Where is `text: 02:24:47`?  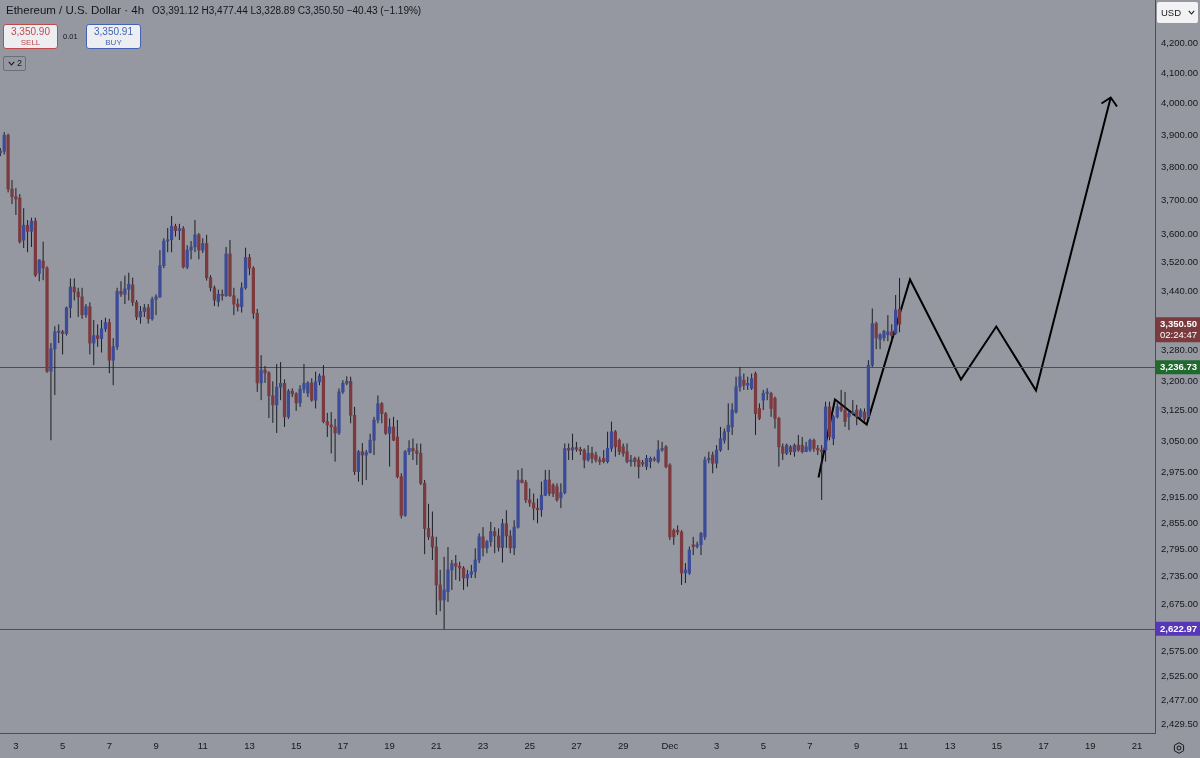
text: 02:24:47 is located at coordinates (1178, 335).